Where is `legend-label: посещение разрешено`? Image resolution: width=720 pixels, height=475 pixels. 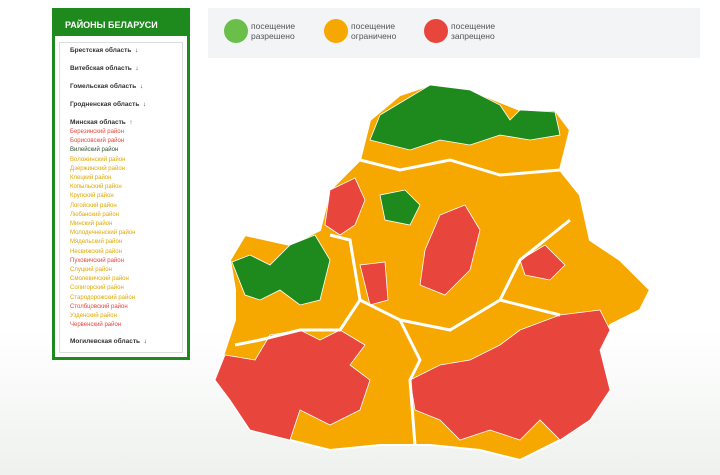
legend-label: посещение разрешено is located at coordinates (273, 31).